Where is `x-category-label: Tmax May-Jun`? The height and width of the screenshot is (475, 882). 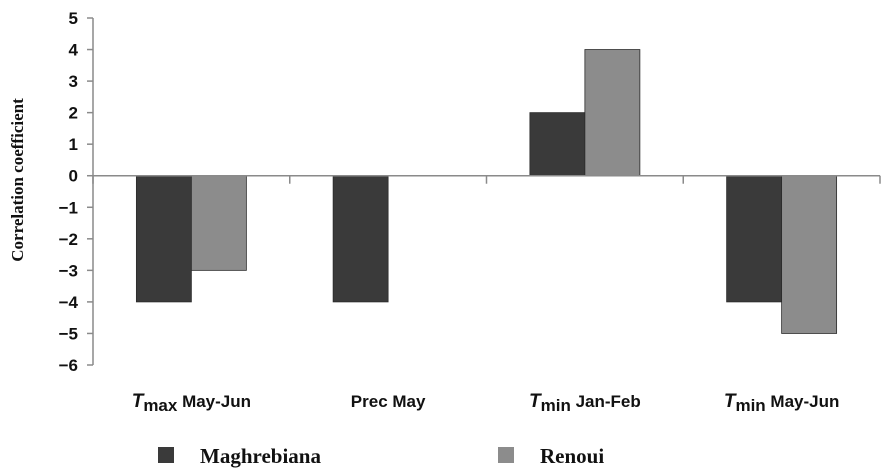 x-category-label: Tmax May-Jun is located at coordinates (191, 403).